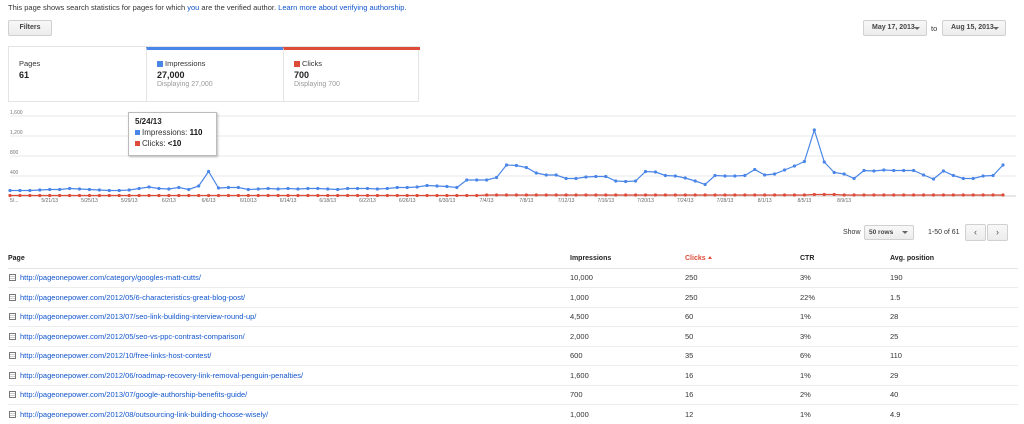 This screenshot has height=424, width=1024. Describe the element at coordinates (351, 74) in the screenshot. I see `metric-clicks: Clicks 700 Displaying 700` at that location.